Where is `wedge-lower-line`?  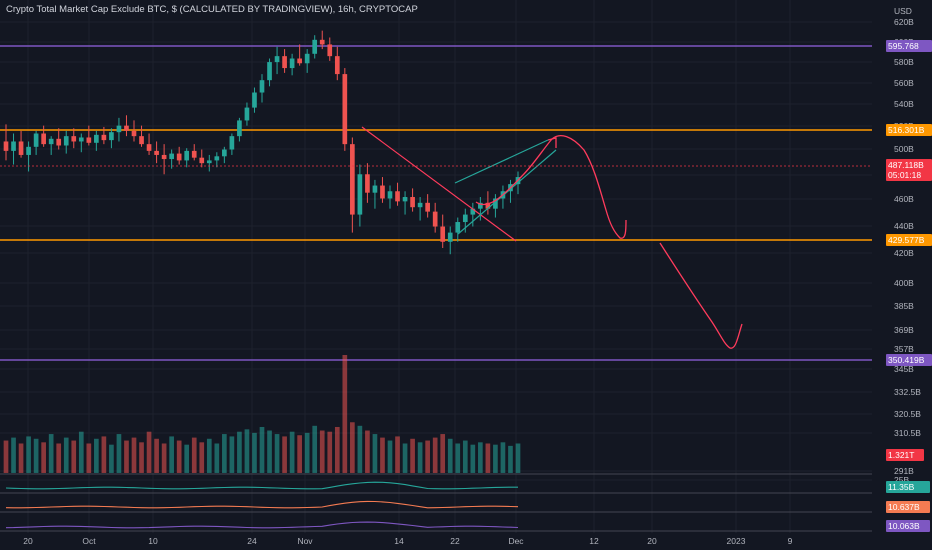
wedge-lower-line is located at coordinates (507, 192).